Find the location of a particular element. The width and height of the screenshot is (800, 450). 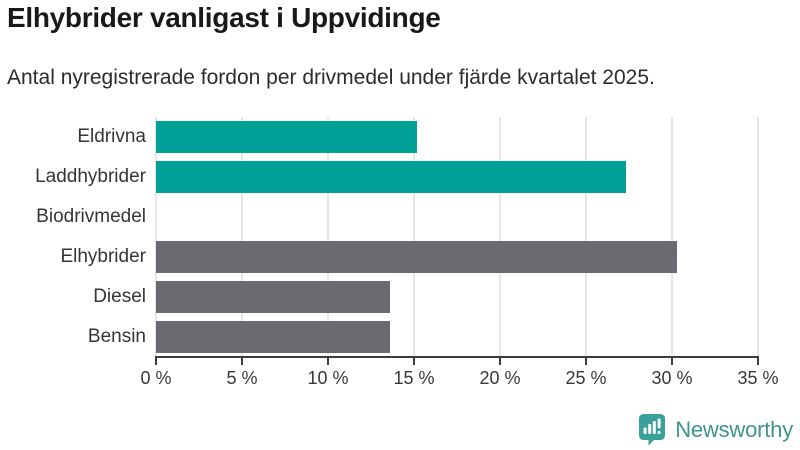

bar-laddhybrider is located at coordinates (391, 177).